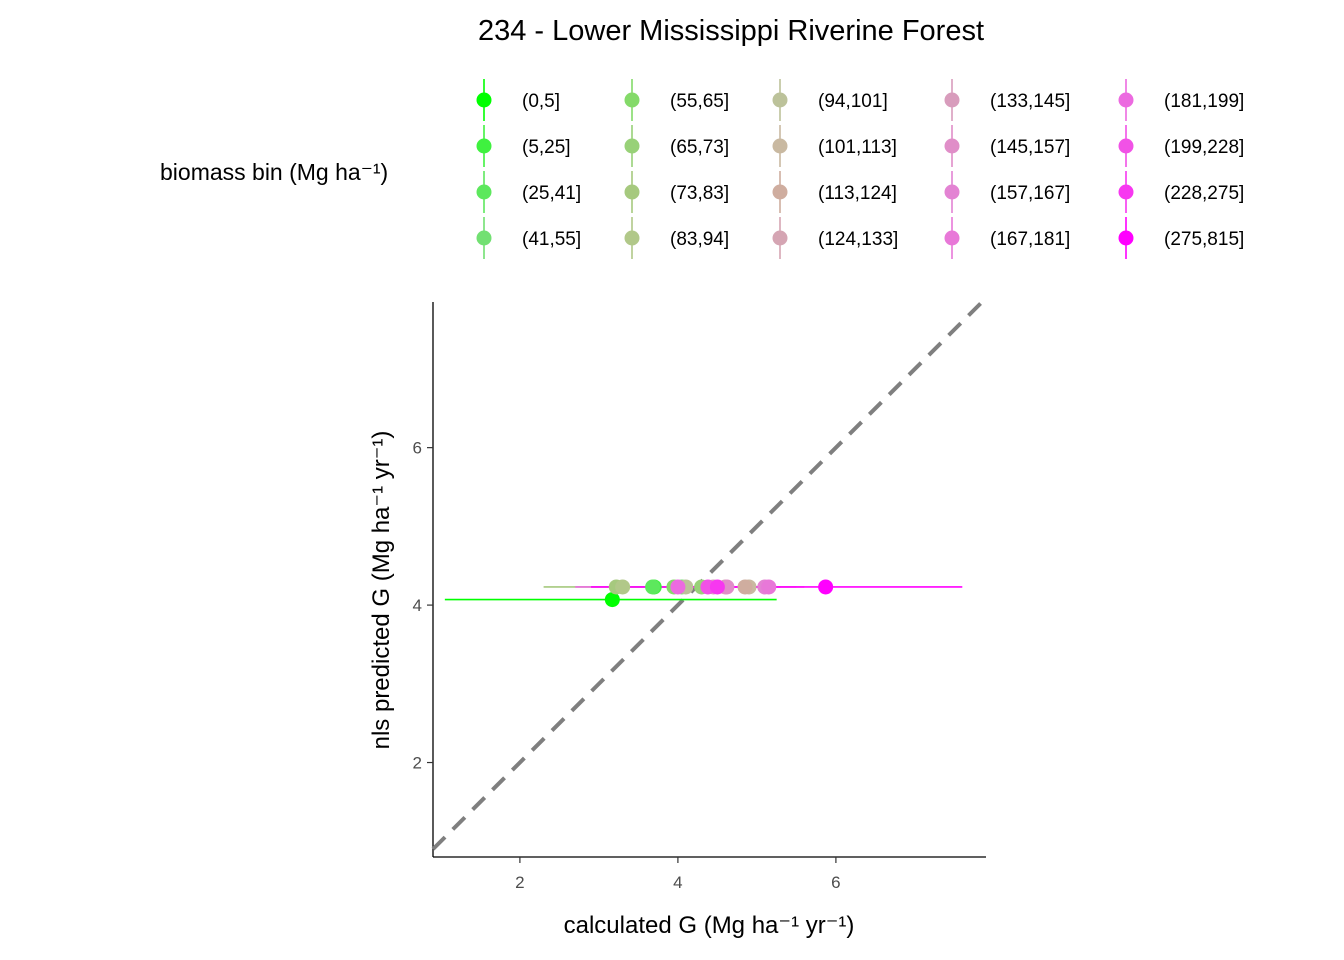 This screenshot has width=1344, height=960. Describe the element at coordinates (417, 448) in the screenshot. I see `y-tick-label: 6` at that location.